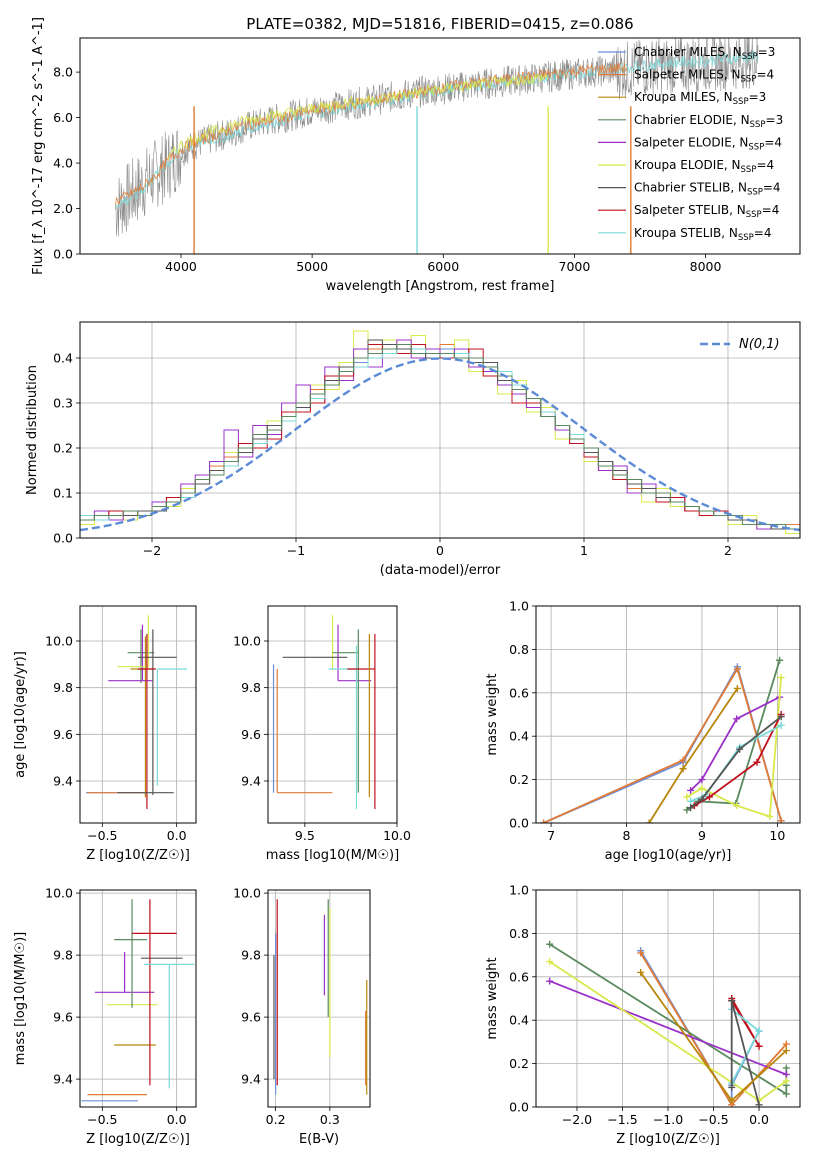 Image resolution: width=819 pixels, height=1170 pixels. I want to click on x-tick-label: 7, so click(551, 835).